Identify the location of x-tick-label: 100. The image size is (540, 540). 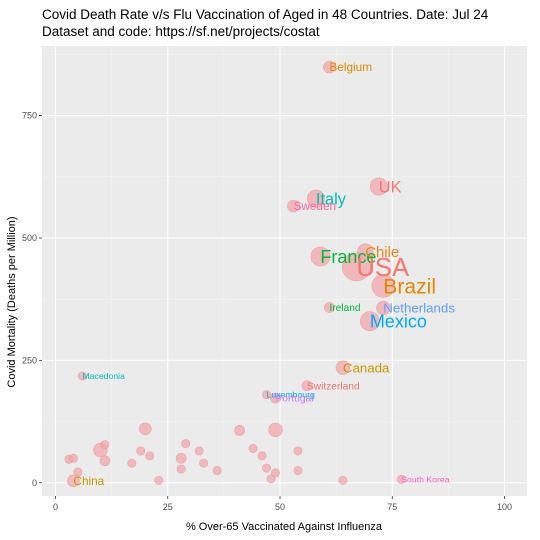
(504, 507).